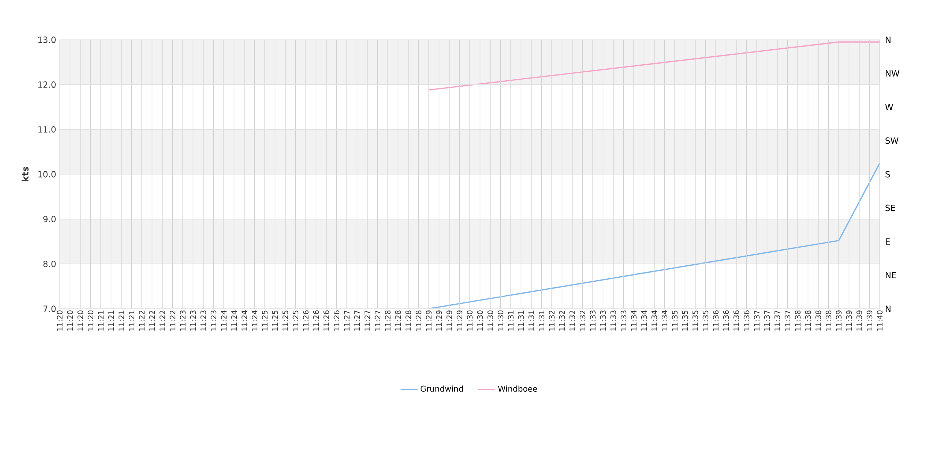 The image size is (940, 450). What do you see at coordinates (891, 275) in the screenshot?
I see `text: NE` at bounding box center [891, 275].